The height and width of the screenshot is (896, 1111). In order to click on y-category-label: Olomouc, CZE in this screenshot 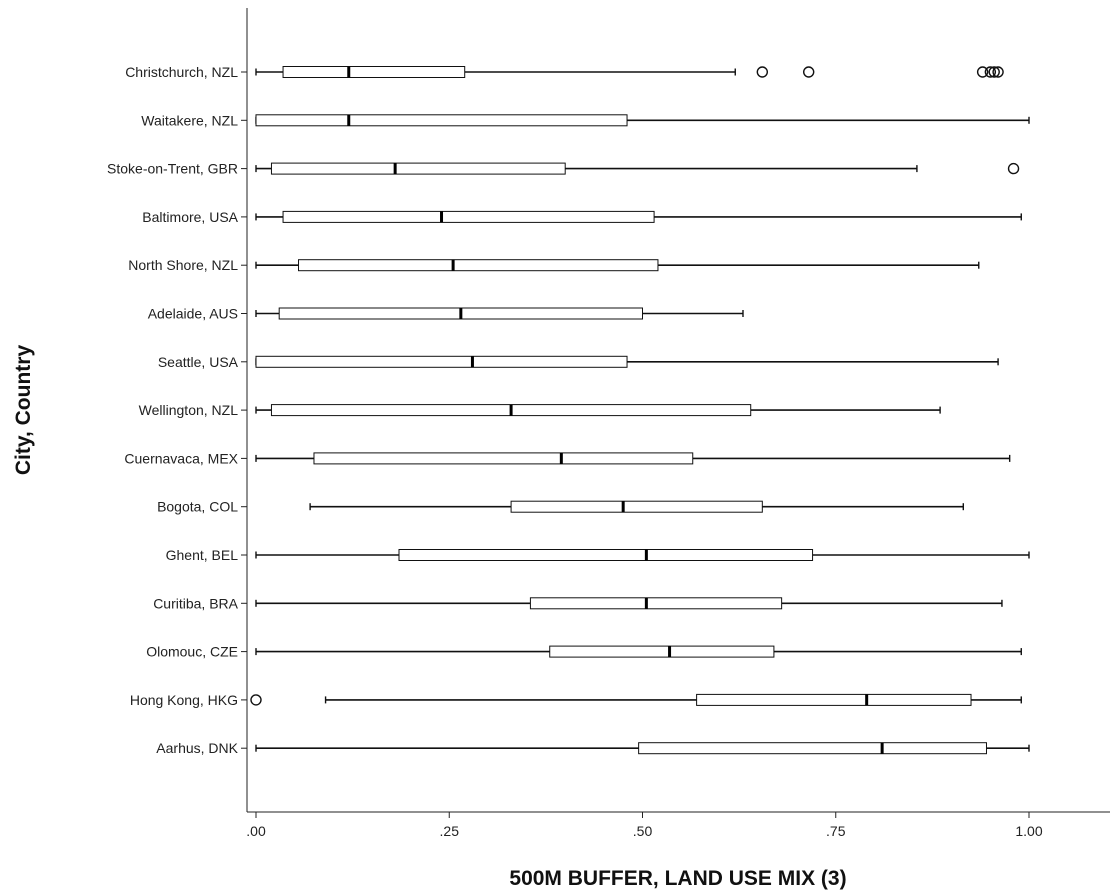, I will do `click(192, 652)`.